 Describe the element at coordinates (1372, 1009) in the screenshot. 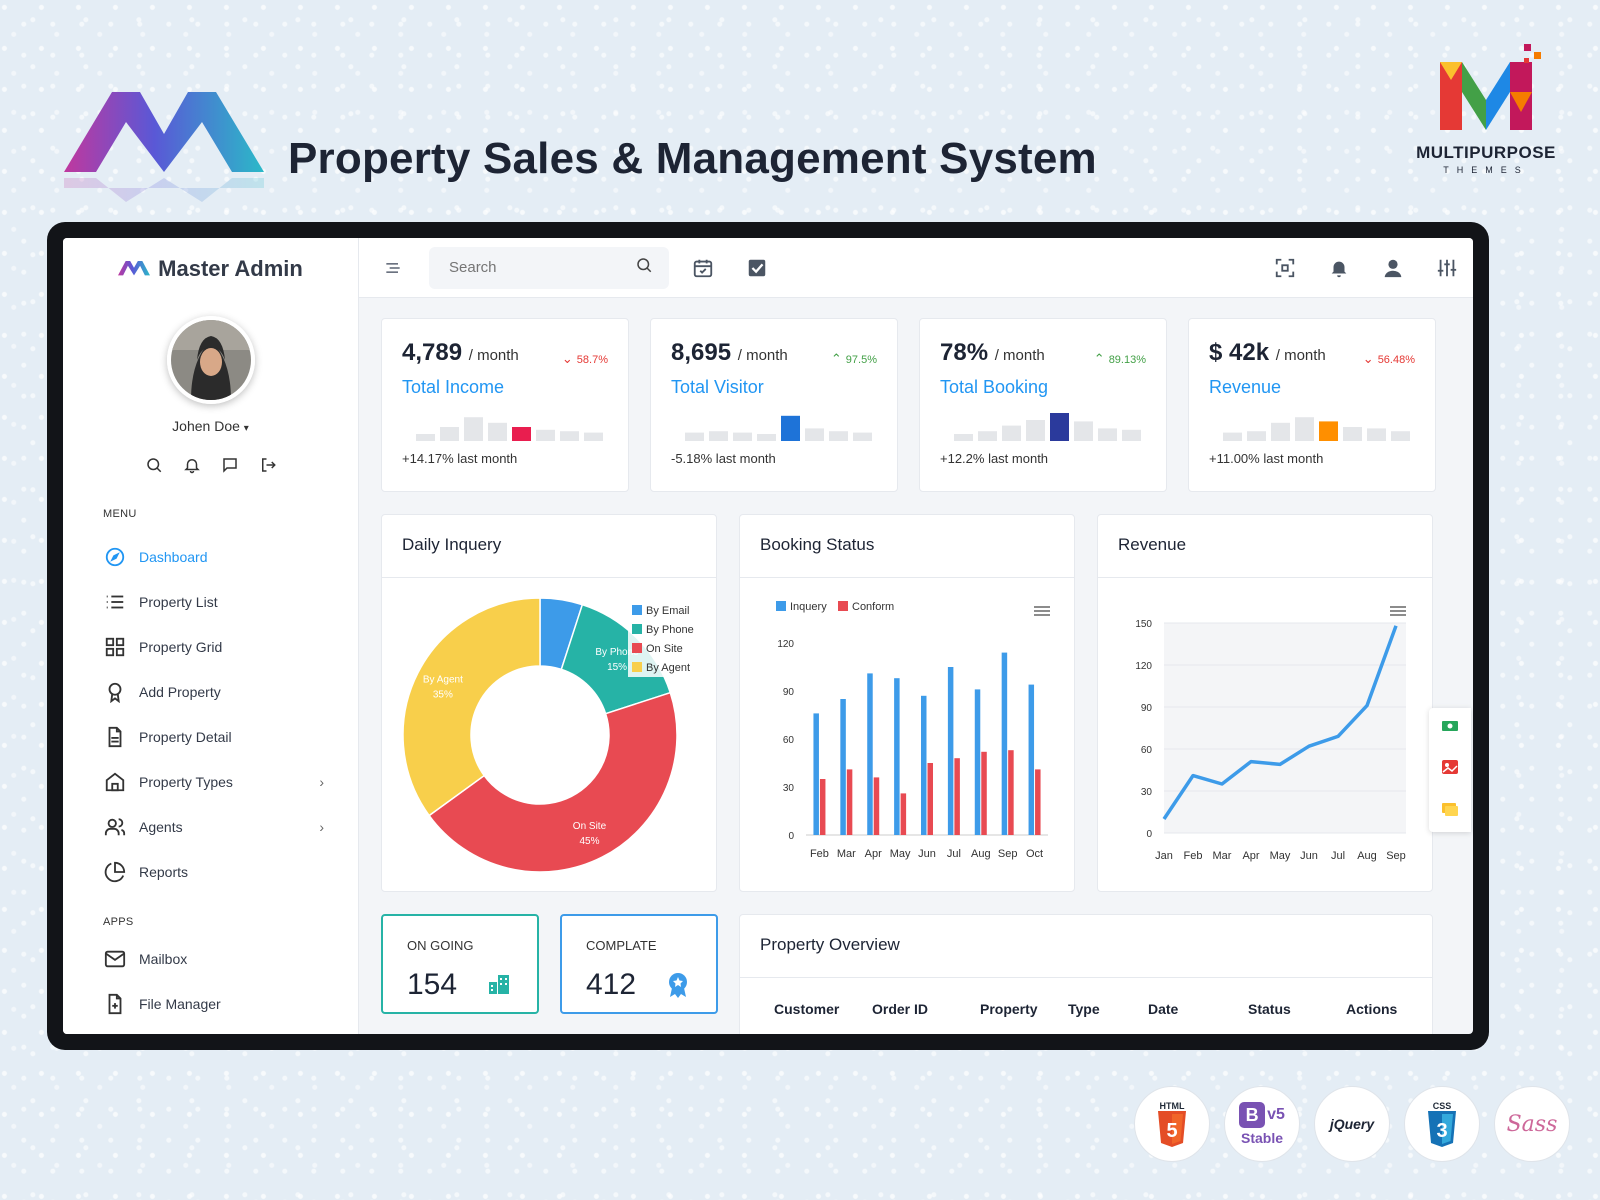

I see `column-header: Actions` at that location.